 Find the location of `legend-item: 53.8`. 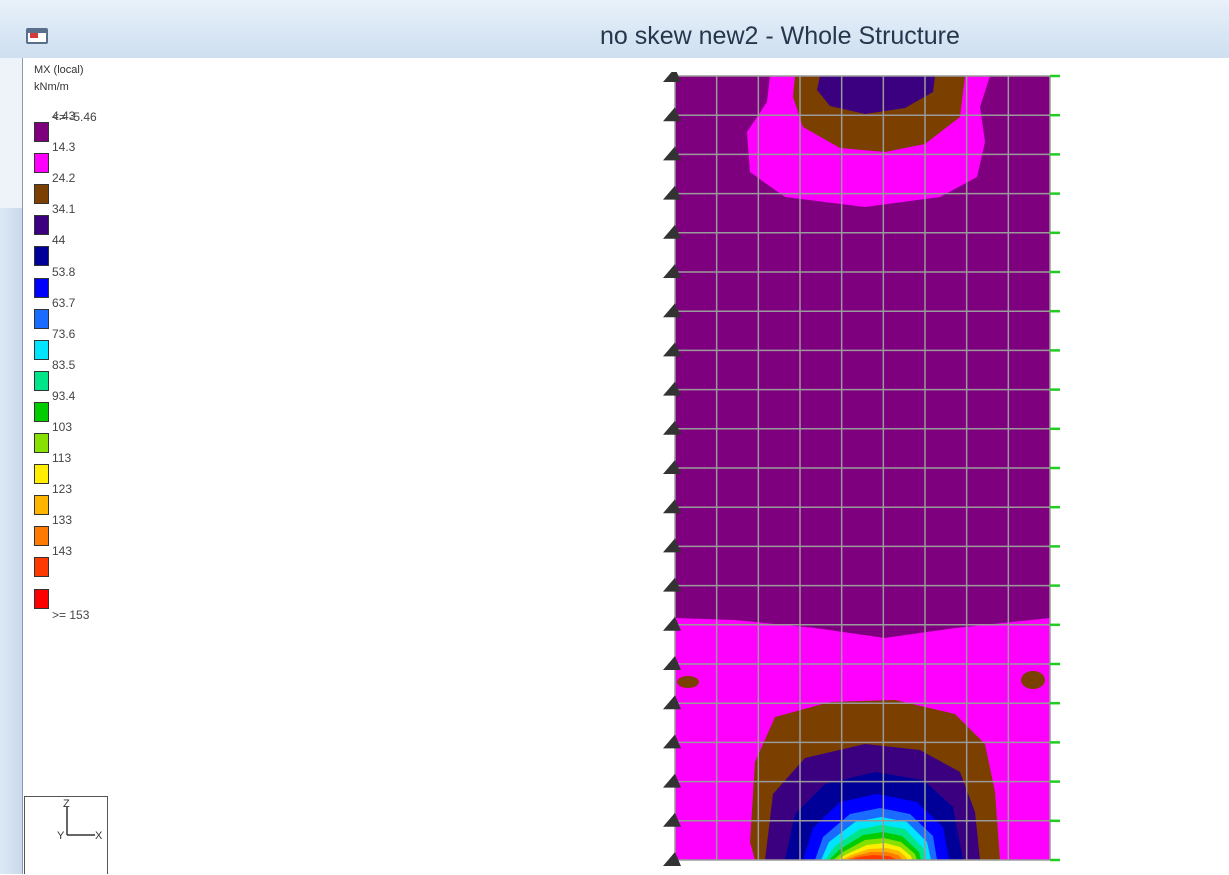

legend-item: 53.8 is located at coordinates (84, 286).